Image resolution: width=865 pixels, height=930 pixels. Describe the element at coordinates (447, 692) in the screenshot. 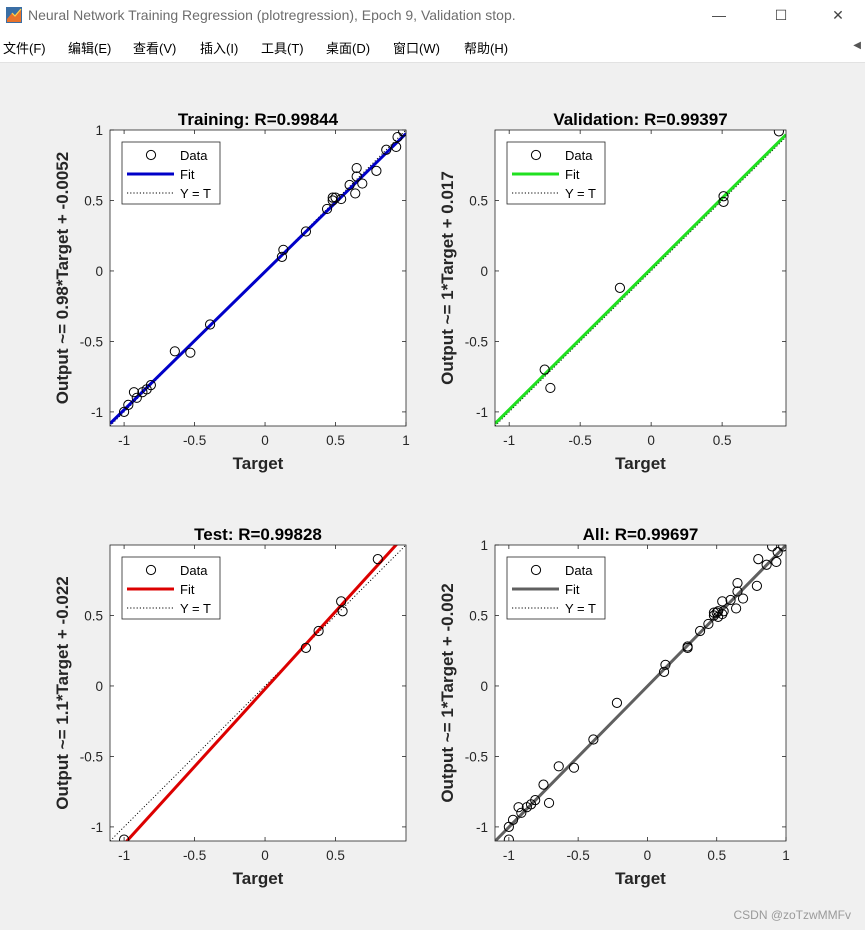

I see `y-axis-label: Output ~= 1*Target + -0.002` at that location.